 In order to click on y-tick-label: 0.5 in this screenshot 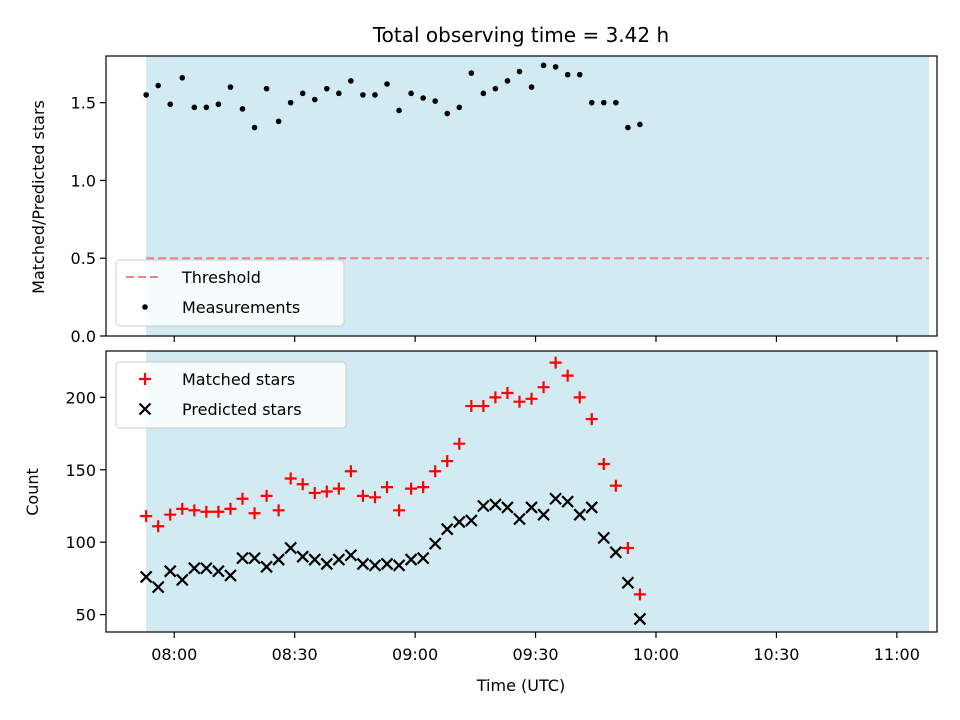, I will do `click(83, 258)`.